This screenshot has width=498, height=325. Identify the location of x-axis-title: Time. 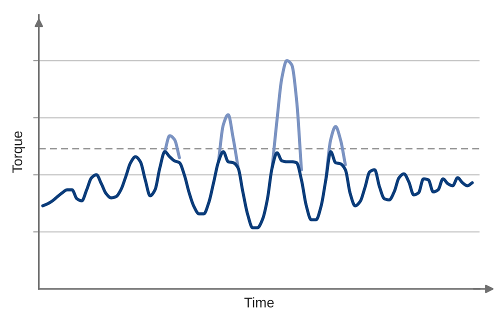
(259, 302).